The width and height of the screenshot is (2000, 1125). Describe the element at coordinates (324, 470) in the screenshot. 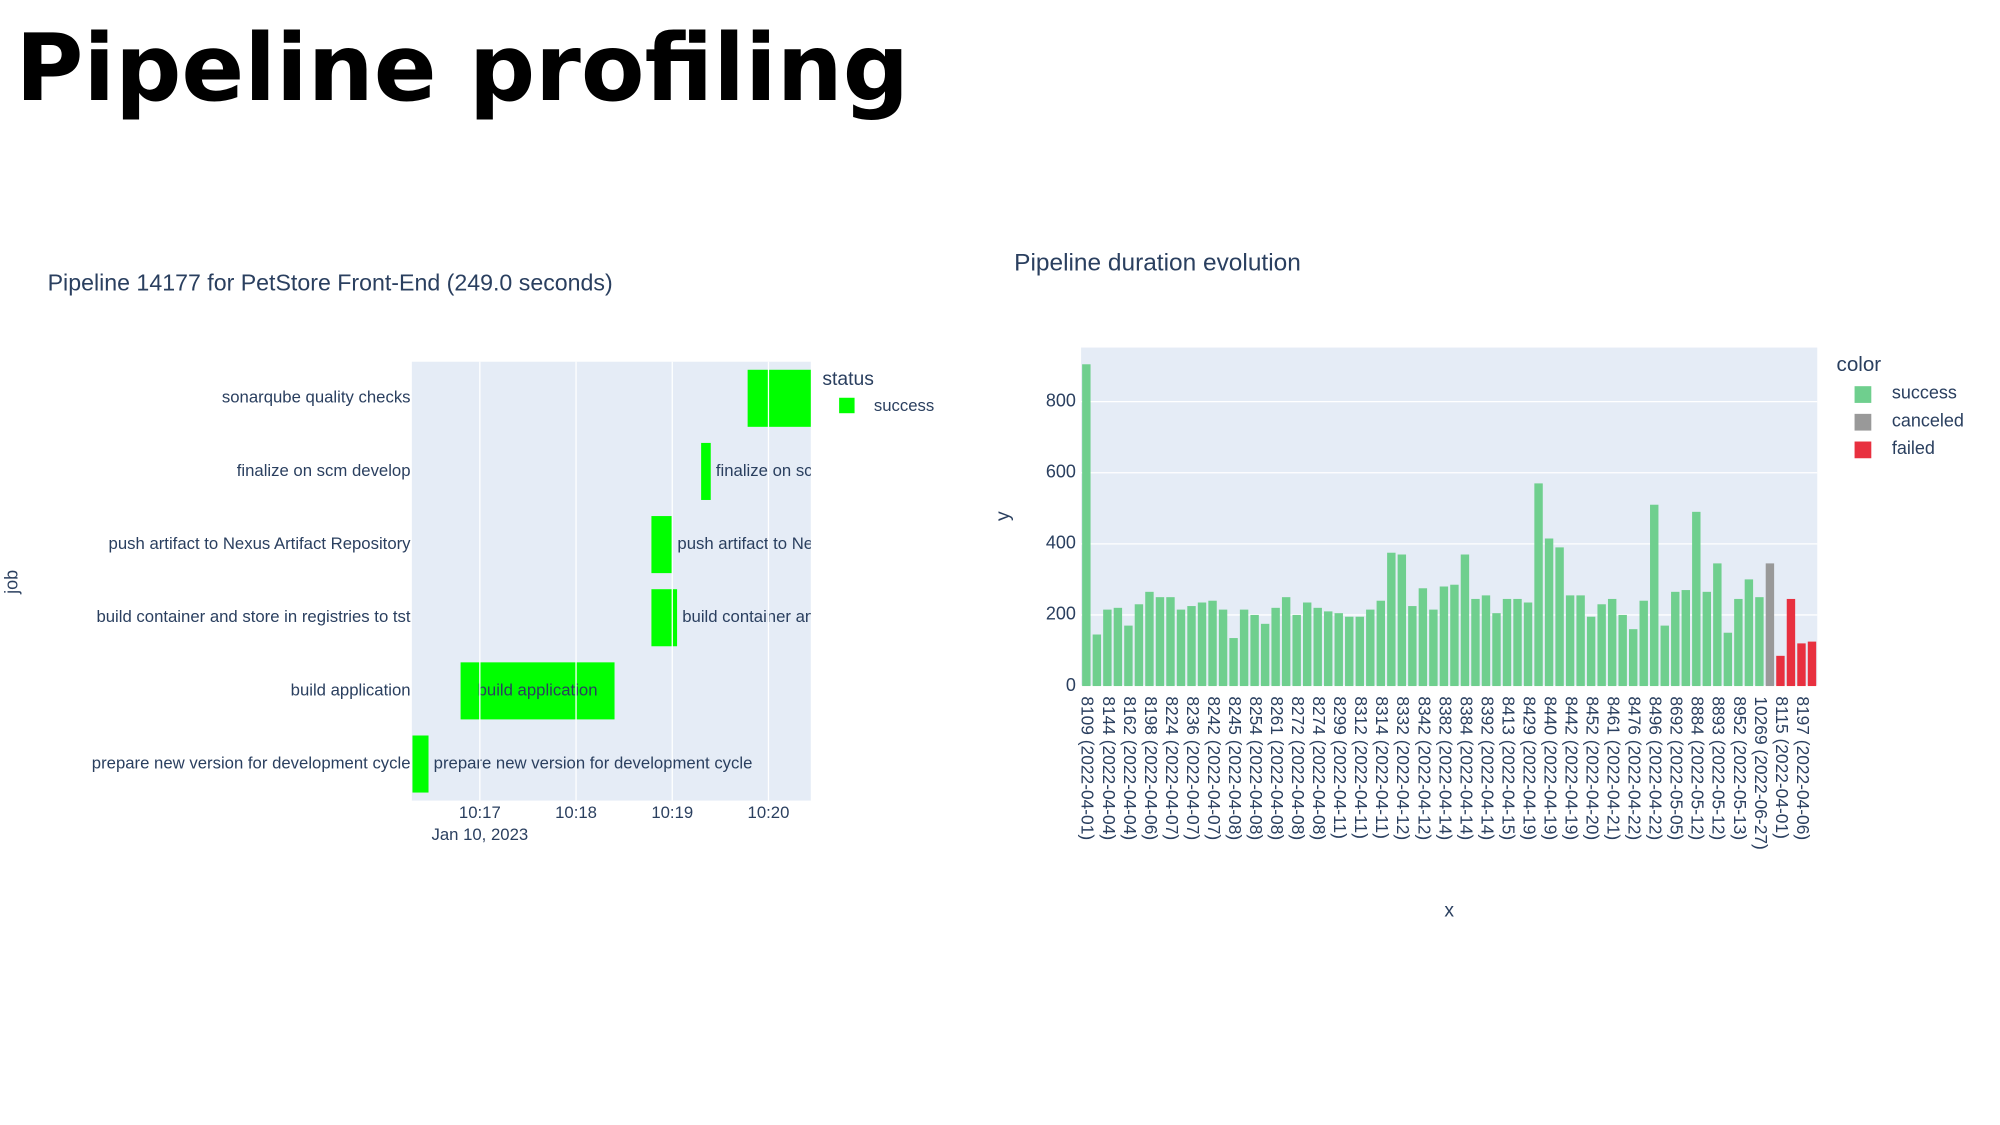

I see `y-tick-label: finalize on scm develop` at that location.